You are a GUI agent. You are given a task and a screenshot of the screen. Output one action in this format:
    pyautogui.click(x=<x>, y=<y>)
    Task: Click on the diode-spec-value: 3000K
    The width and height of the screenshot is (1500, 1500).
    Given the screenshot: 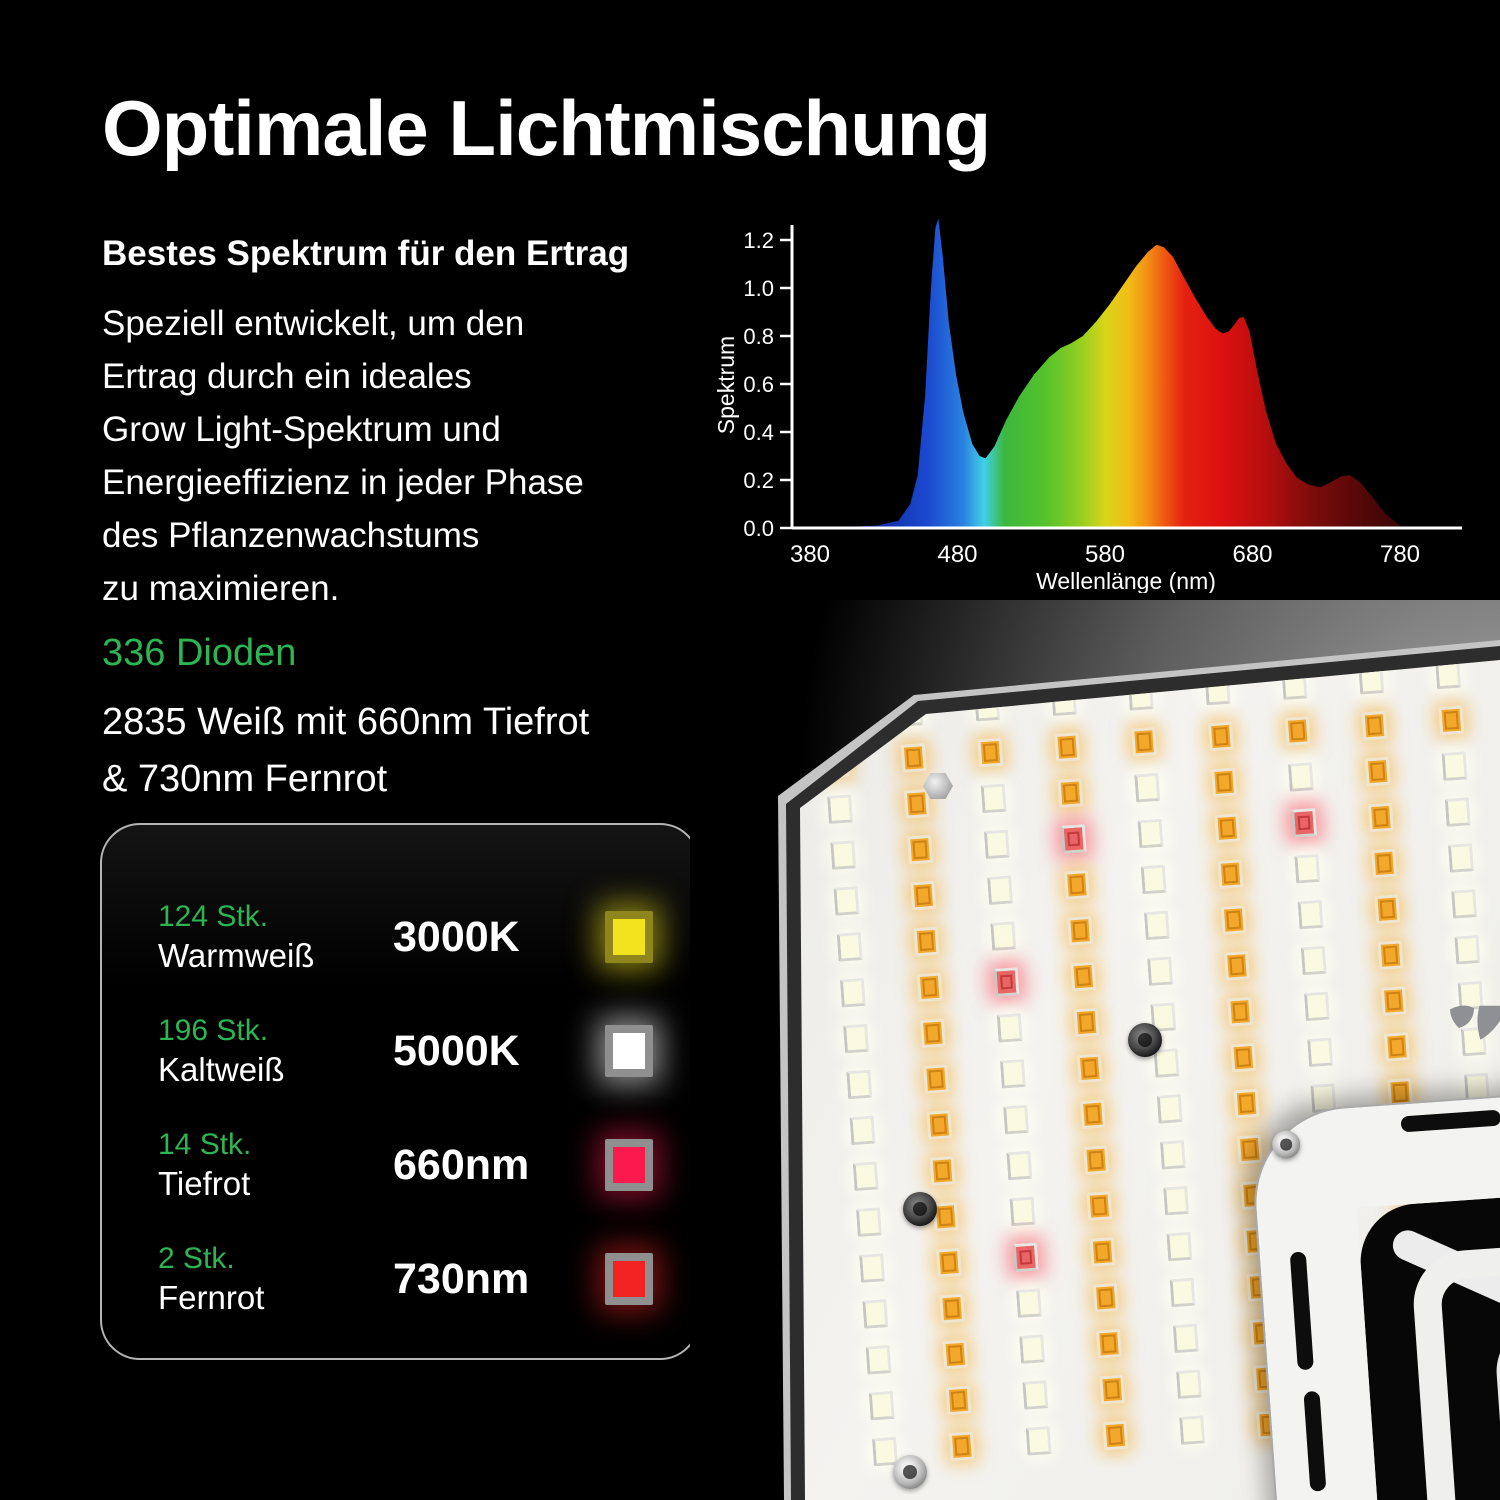 What is the action you would take?
    pyautogui.click(x=456, y=936)
    